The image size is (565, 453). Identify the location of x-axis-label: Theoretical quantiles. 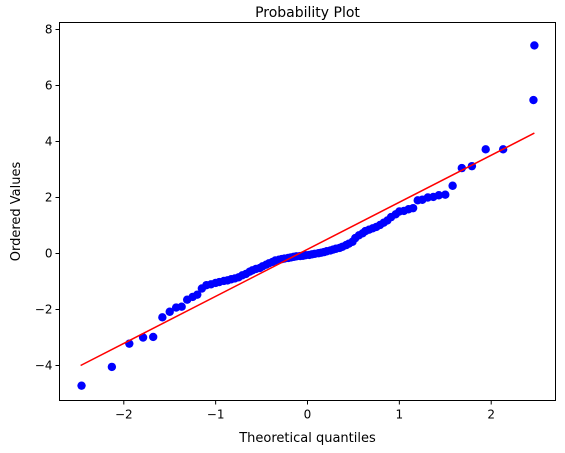
(307, 438).